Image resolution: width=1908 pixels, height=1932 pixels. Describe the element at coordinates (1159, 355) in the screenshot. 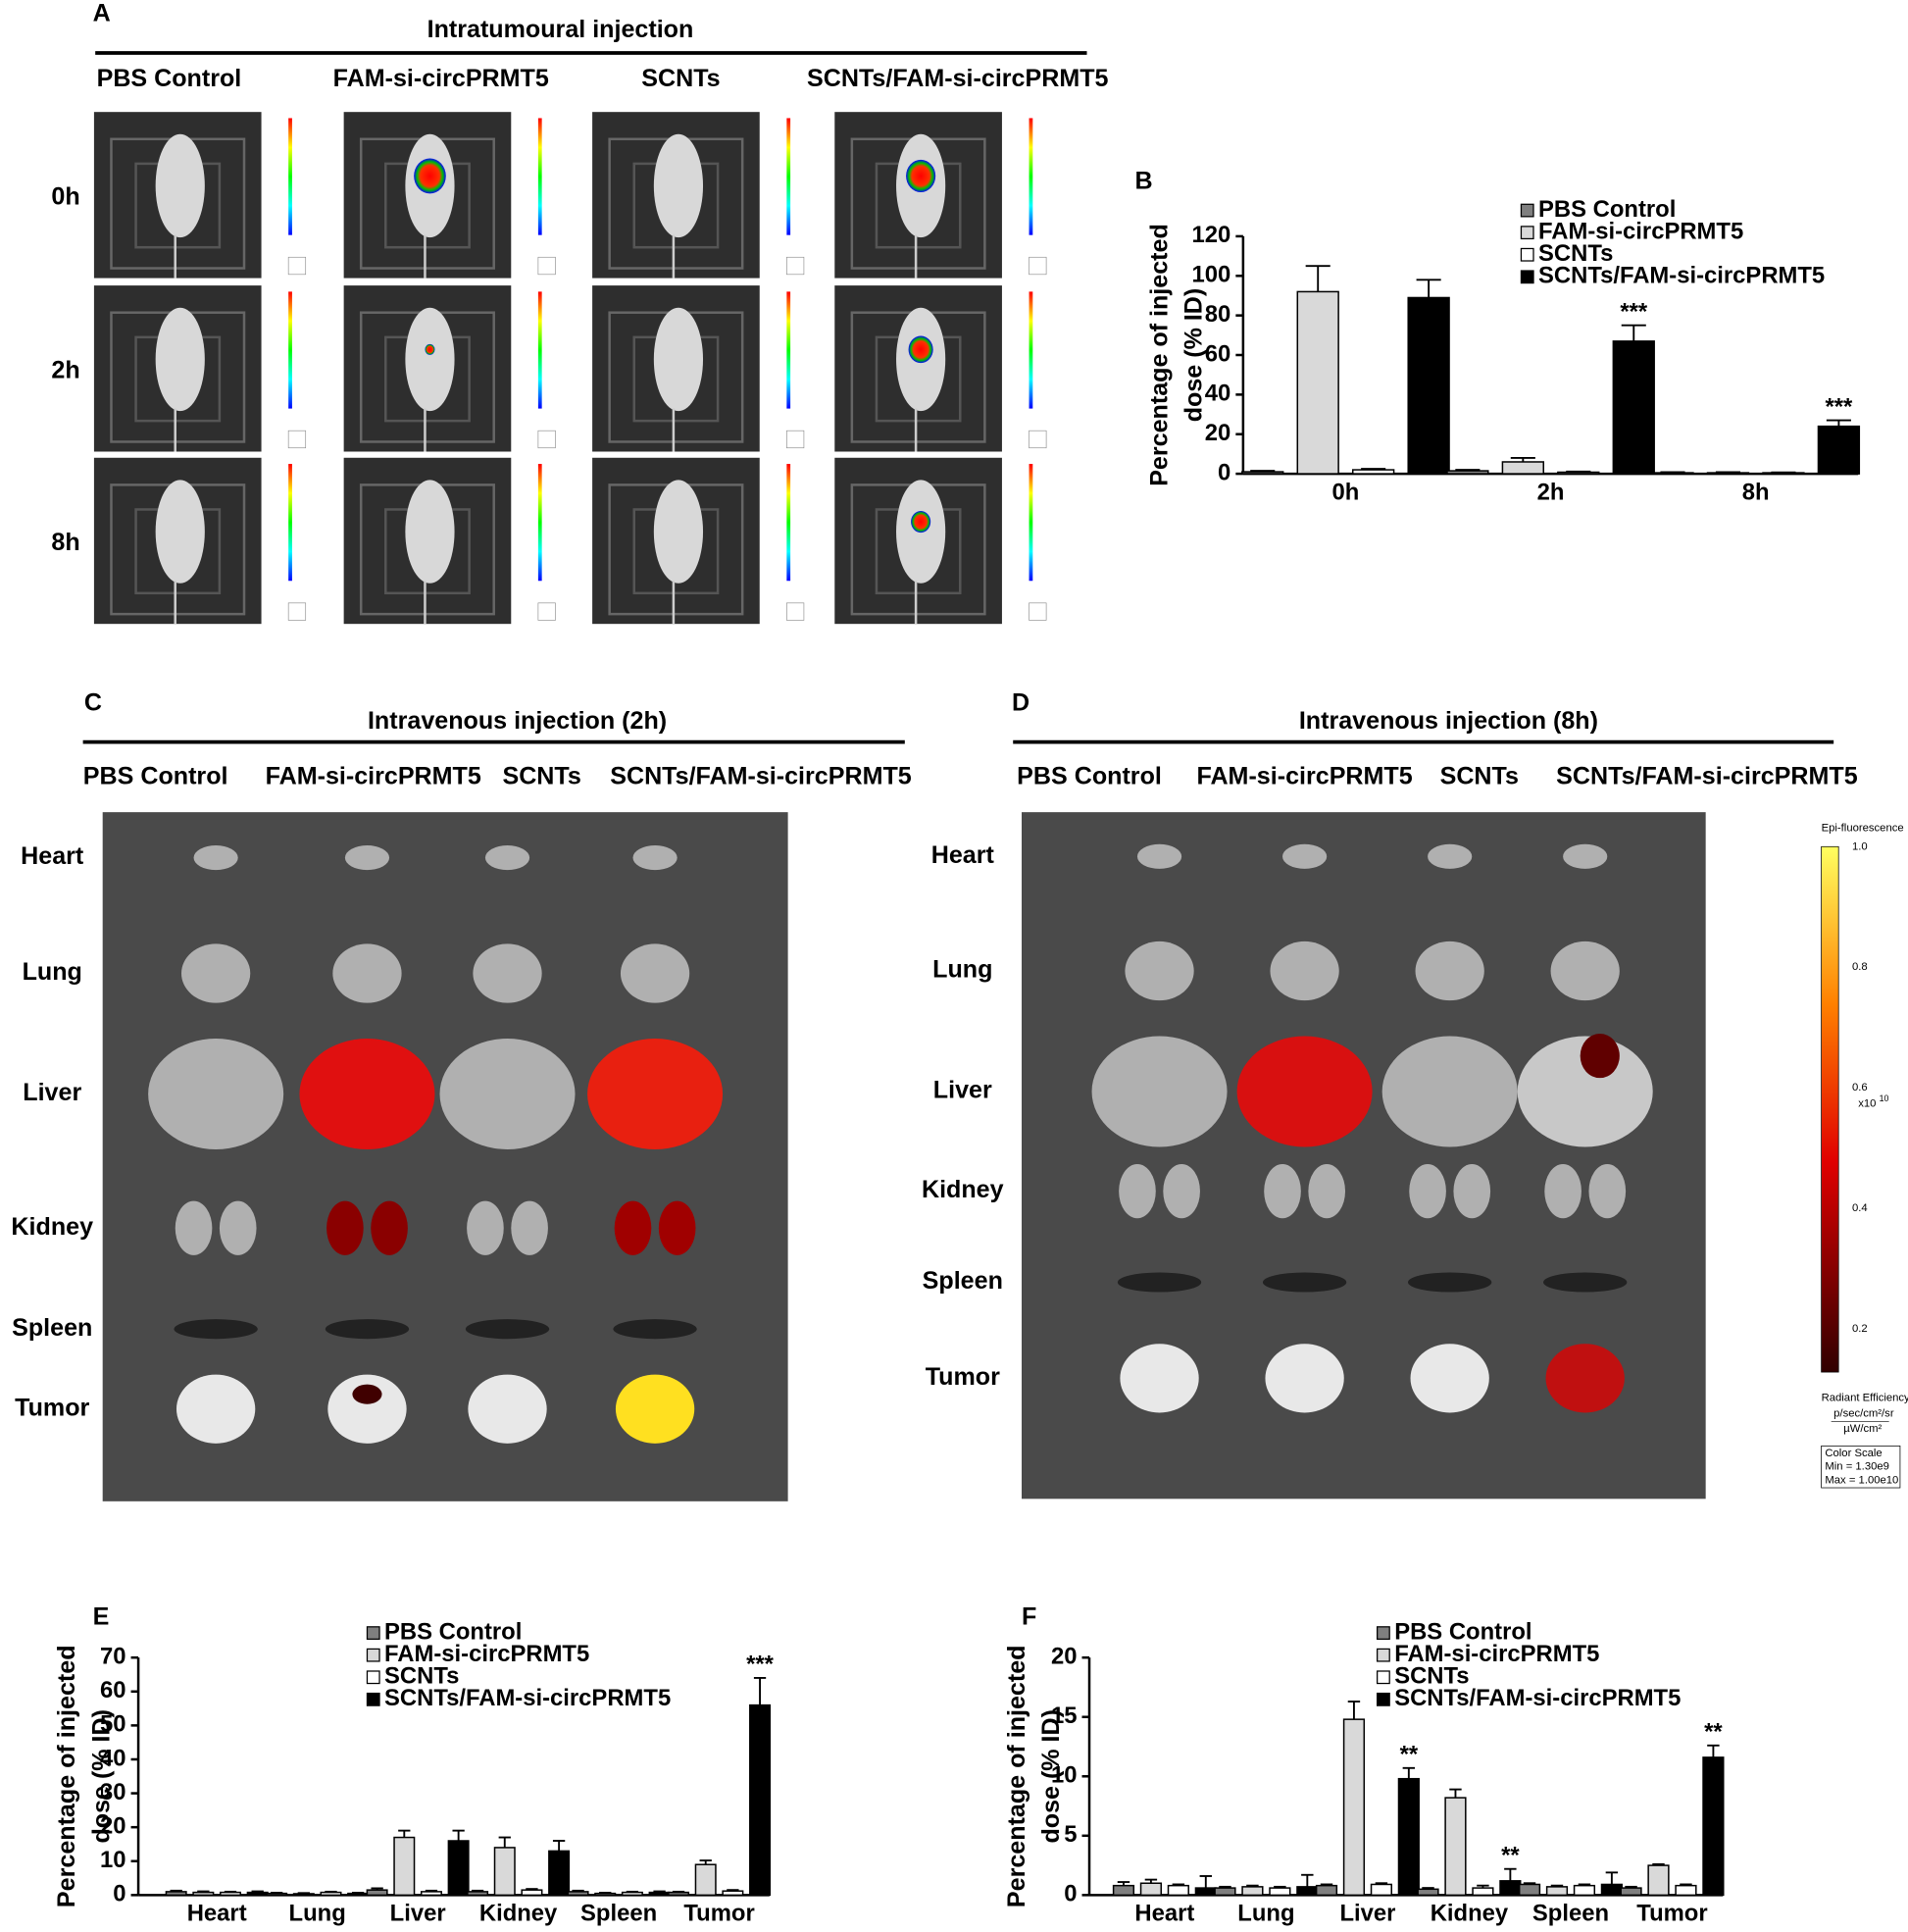

I see `y-axis-label: Percentage of injected` at that location.